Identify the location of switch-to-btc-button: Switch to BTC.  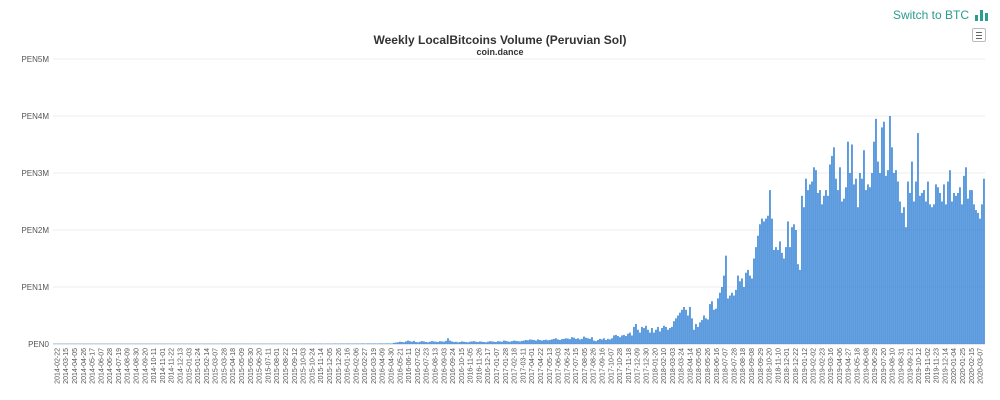
(940, 15).